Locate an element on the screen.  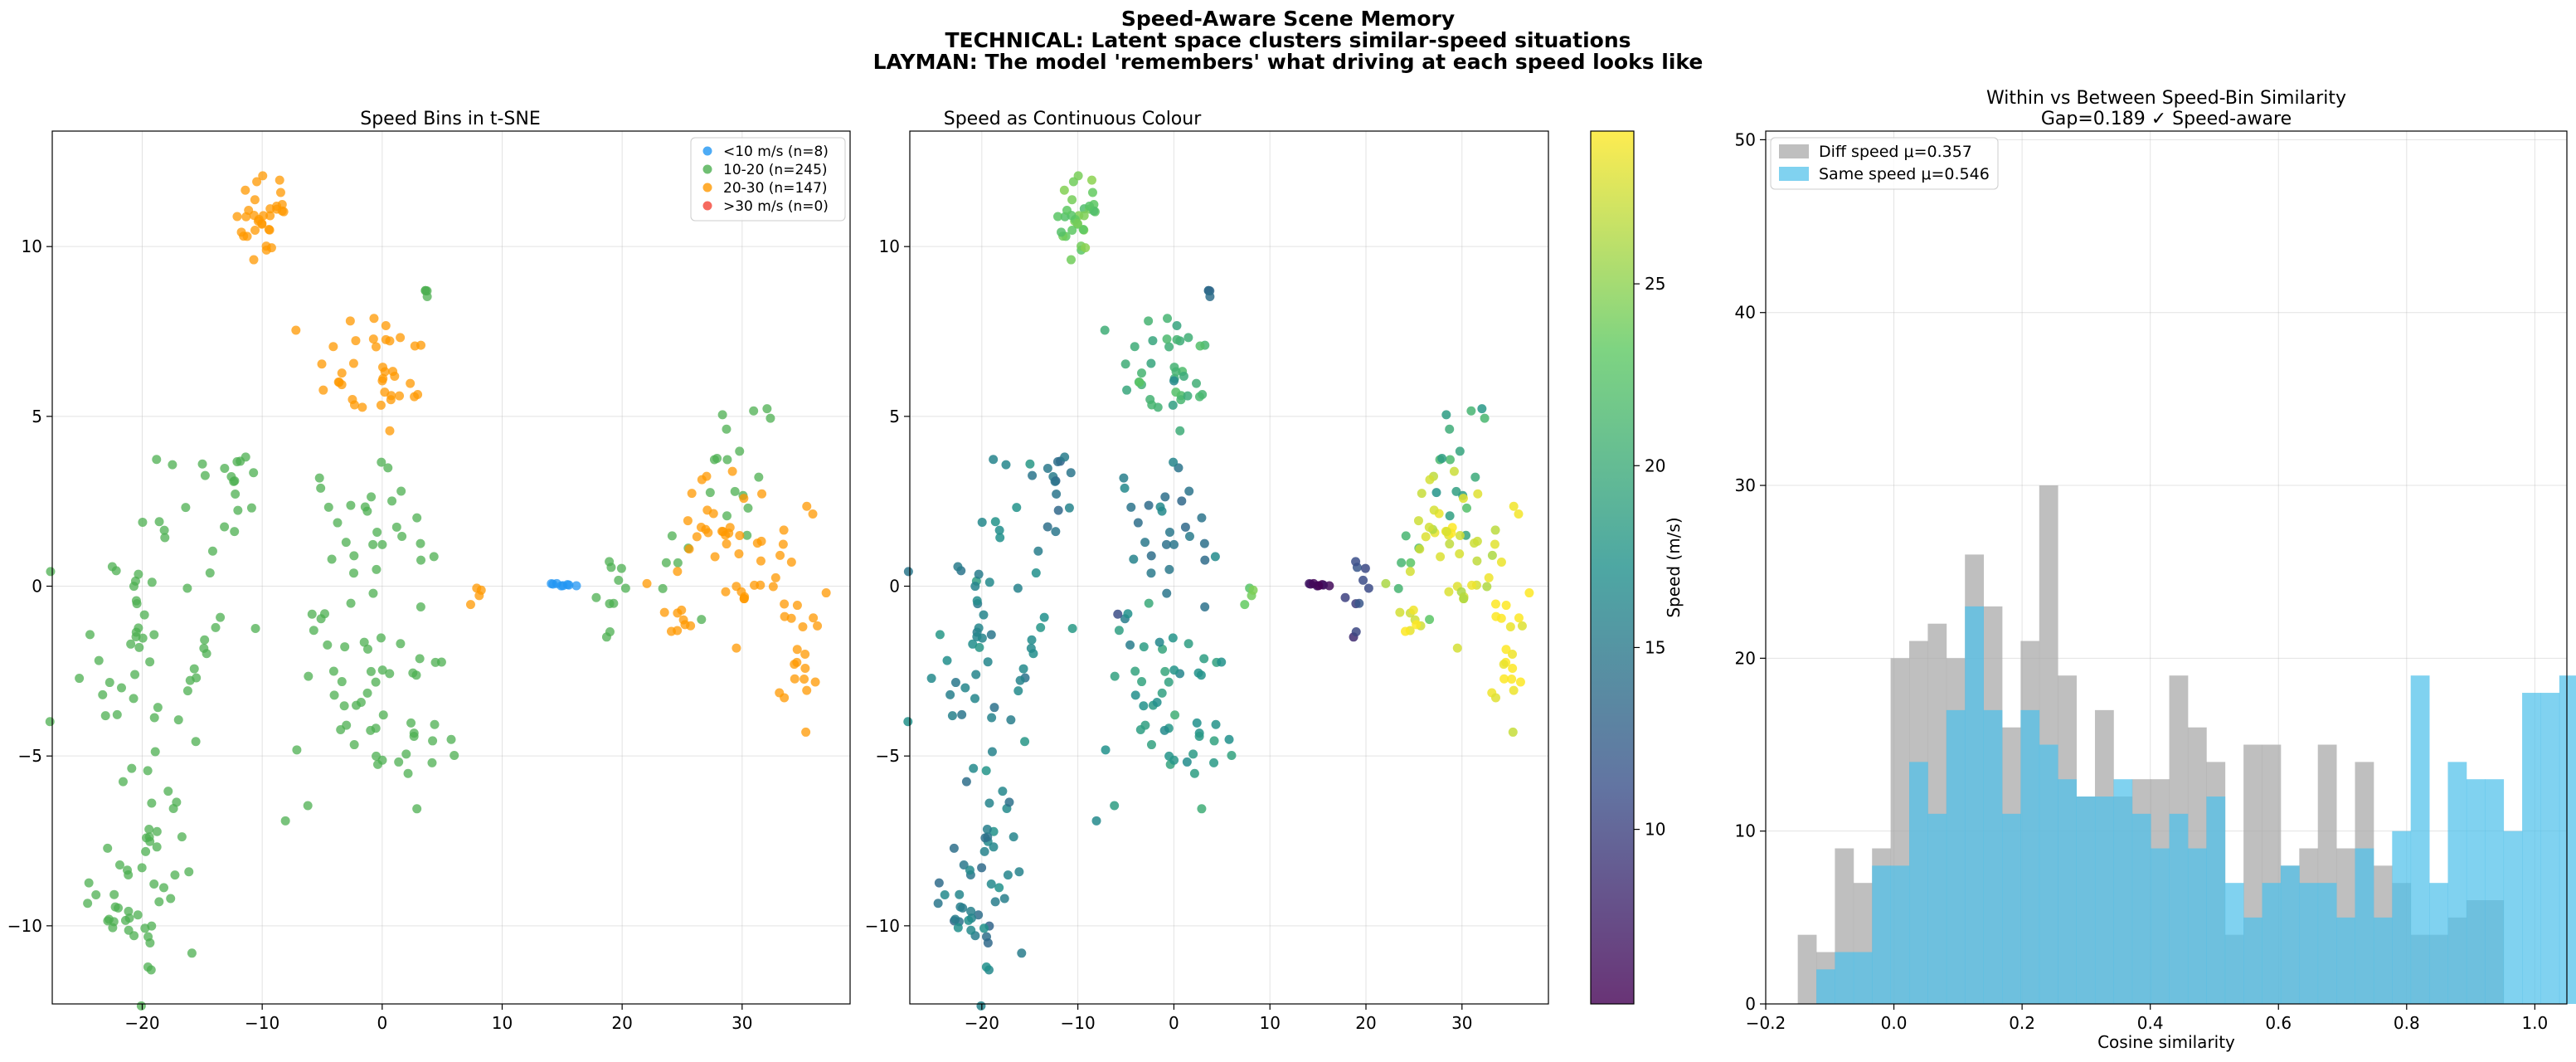
panel-2-ytick-label: 0 is located at coordinates (894, 587).